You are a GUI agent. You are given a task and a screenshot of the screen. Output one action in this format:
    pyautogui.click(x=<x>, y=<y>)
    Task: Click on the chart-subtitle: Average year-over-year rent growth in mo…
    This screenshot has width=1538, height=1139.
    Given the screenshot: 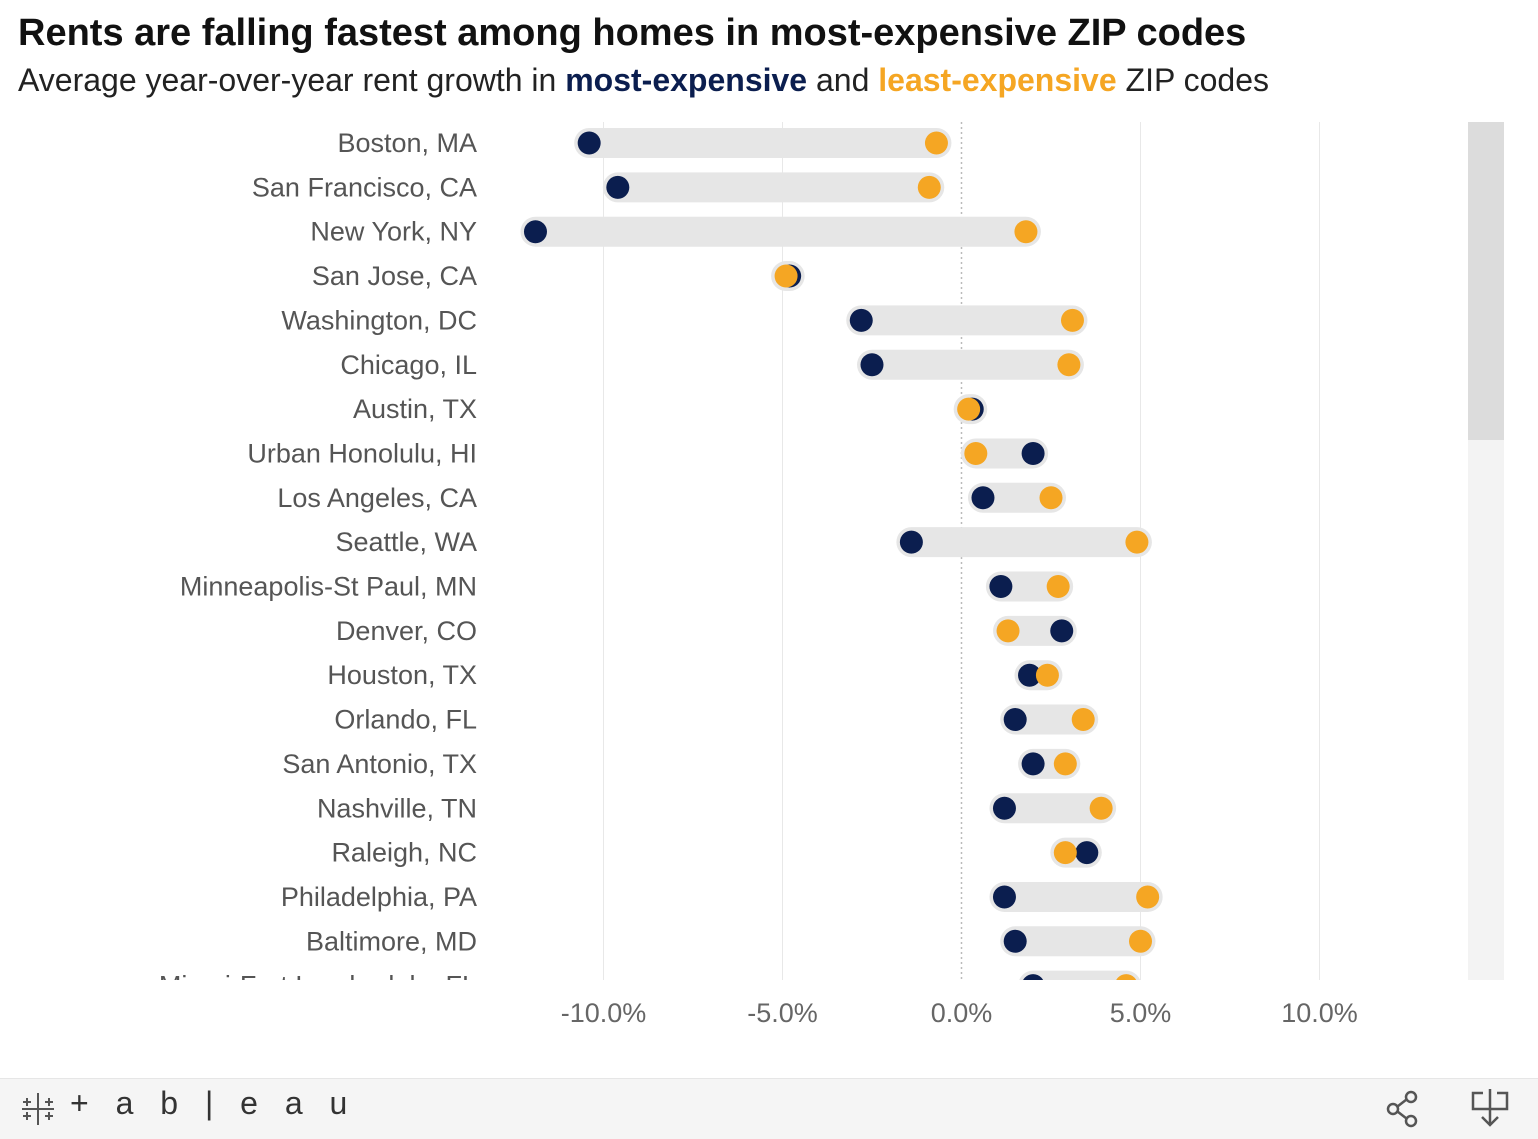 What is the action you would take?
    pyautogui.click(x=643, y=80)
    